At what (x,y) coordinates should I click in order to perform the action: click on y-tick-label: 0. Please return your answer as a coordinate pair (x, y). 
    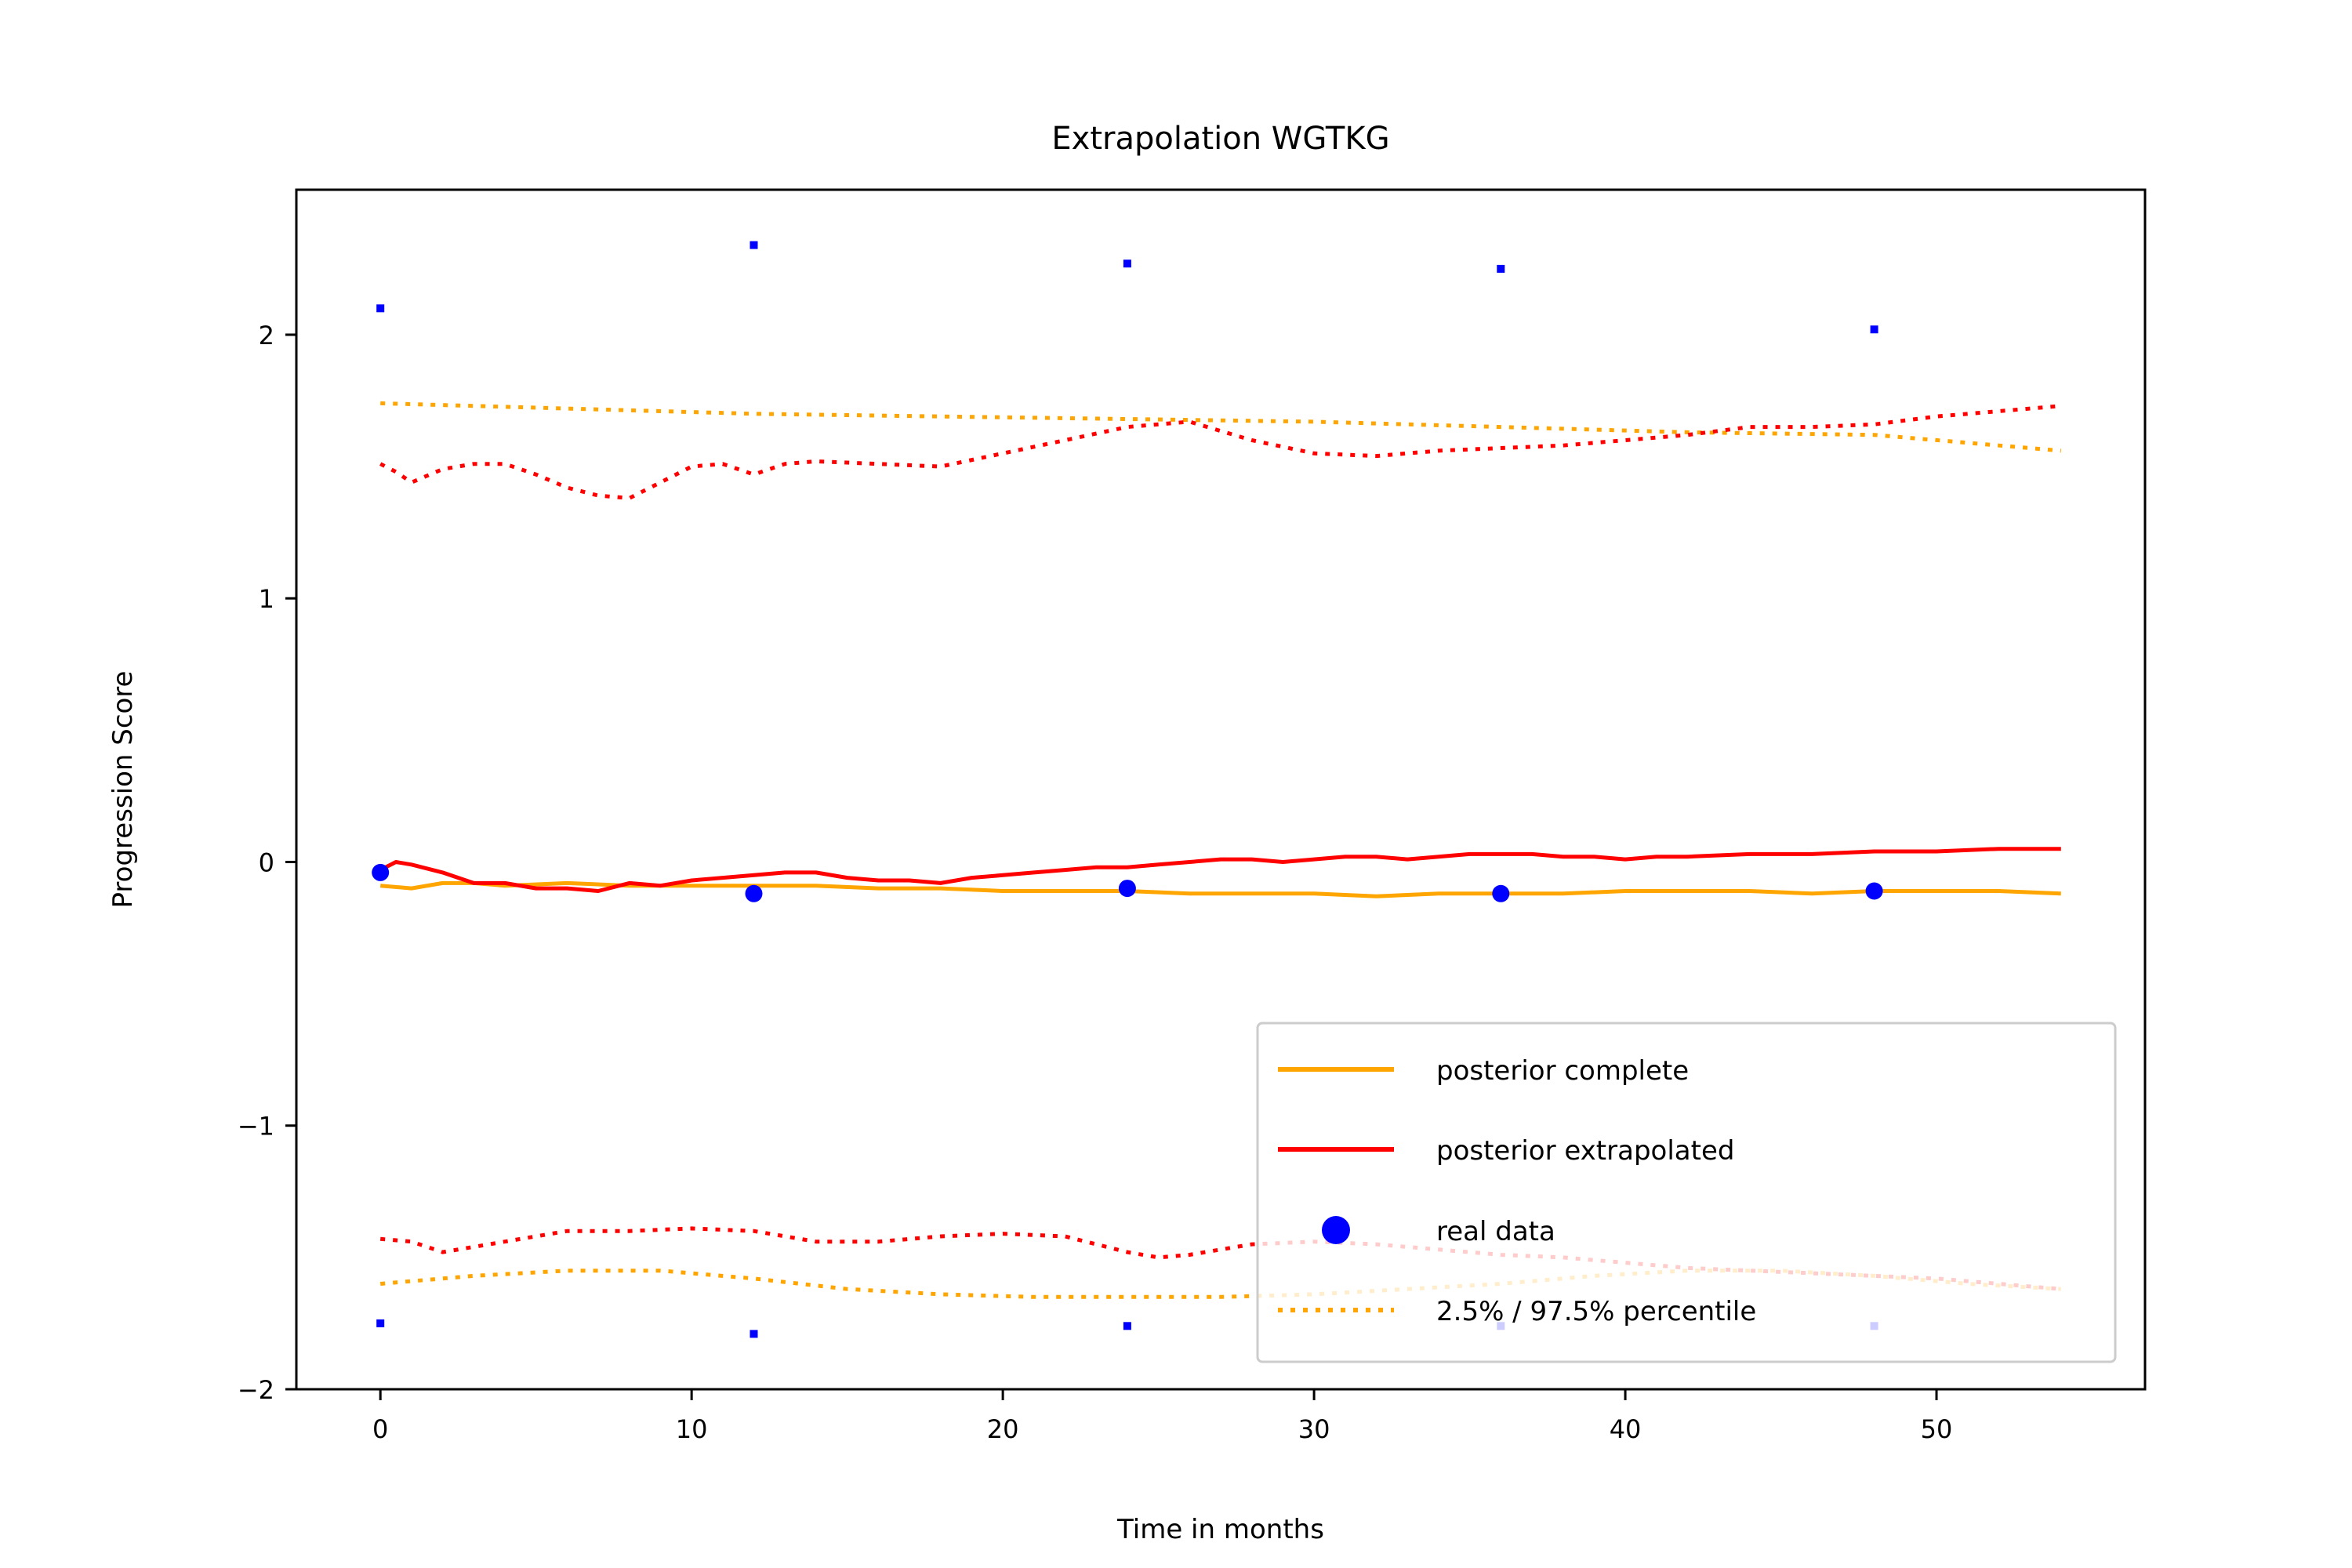
    Looking at the image, I should click on (266, 862).